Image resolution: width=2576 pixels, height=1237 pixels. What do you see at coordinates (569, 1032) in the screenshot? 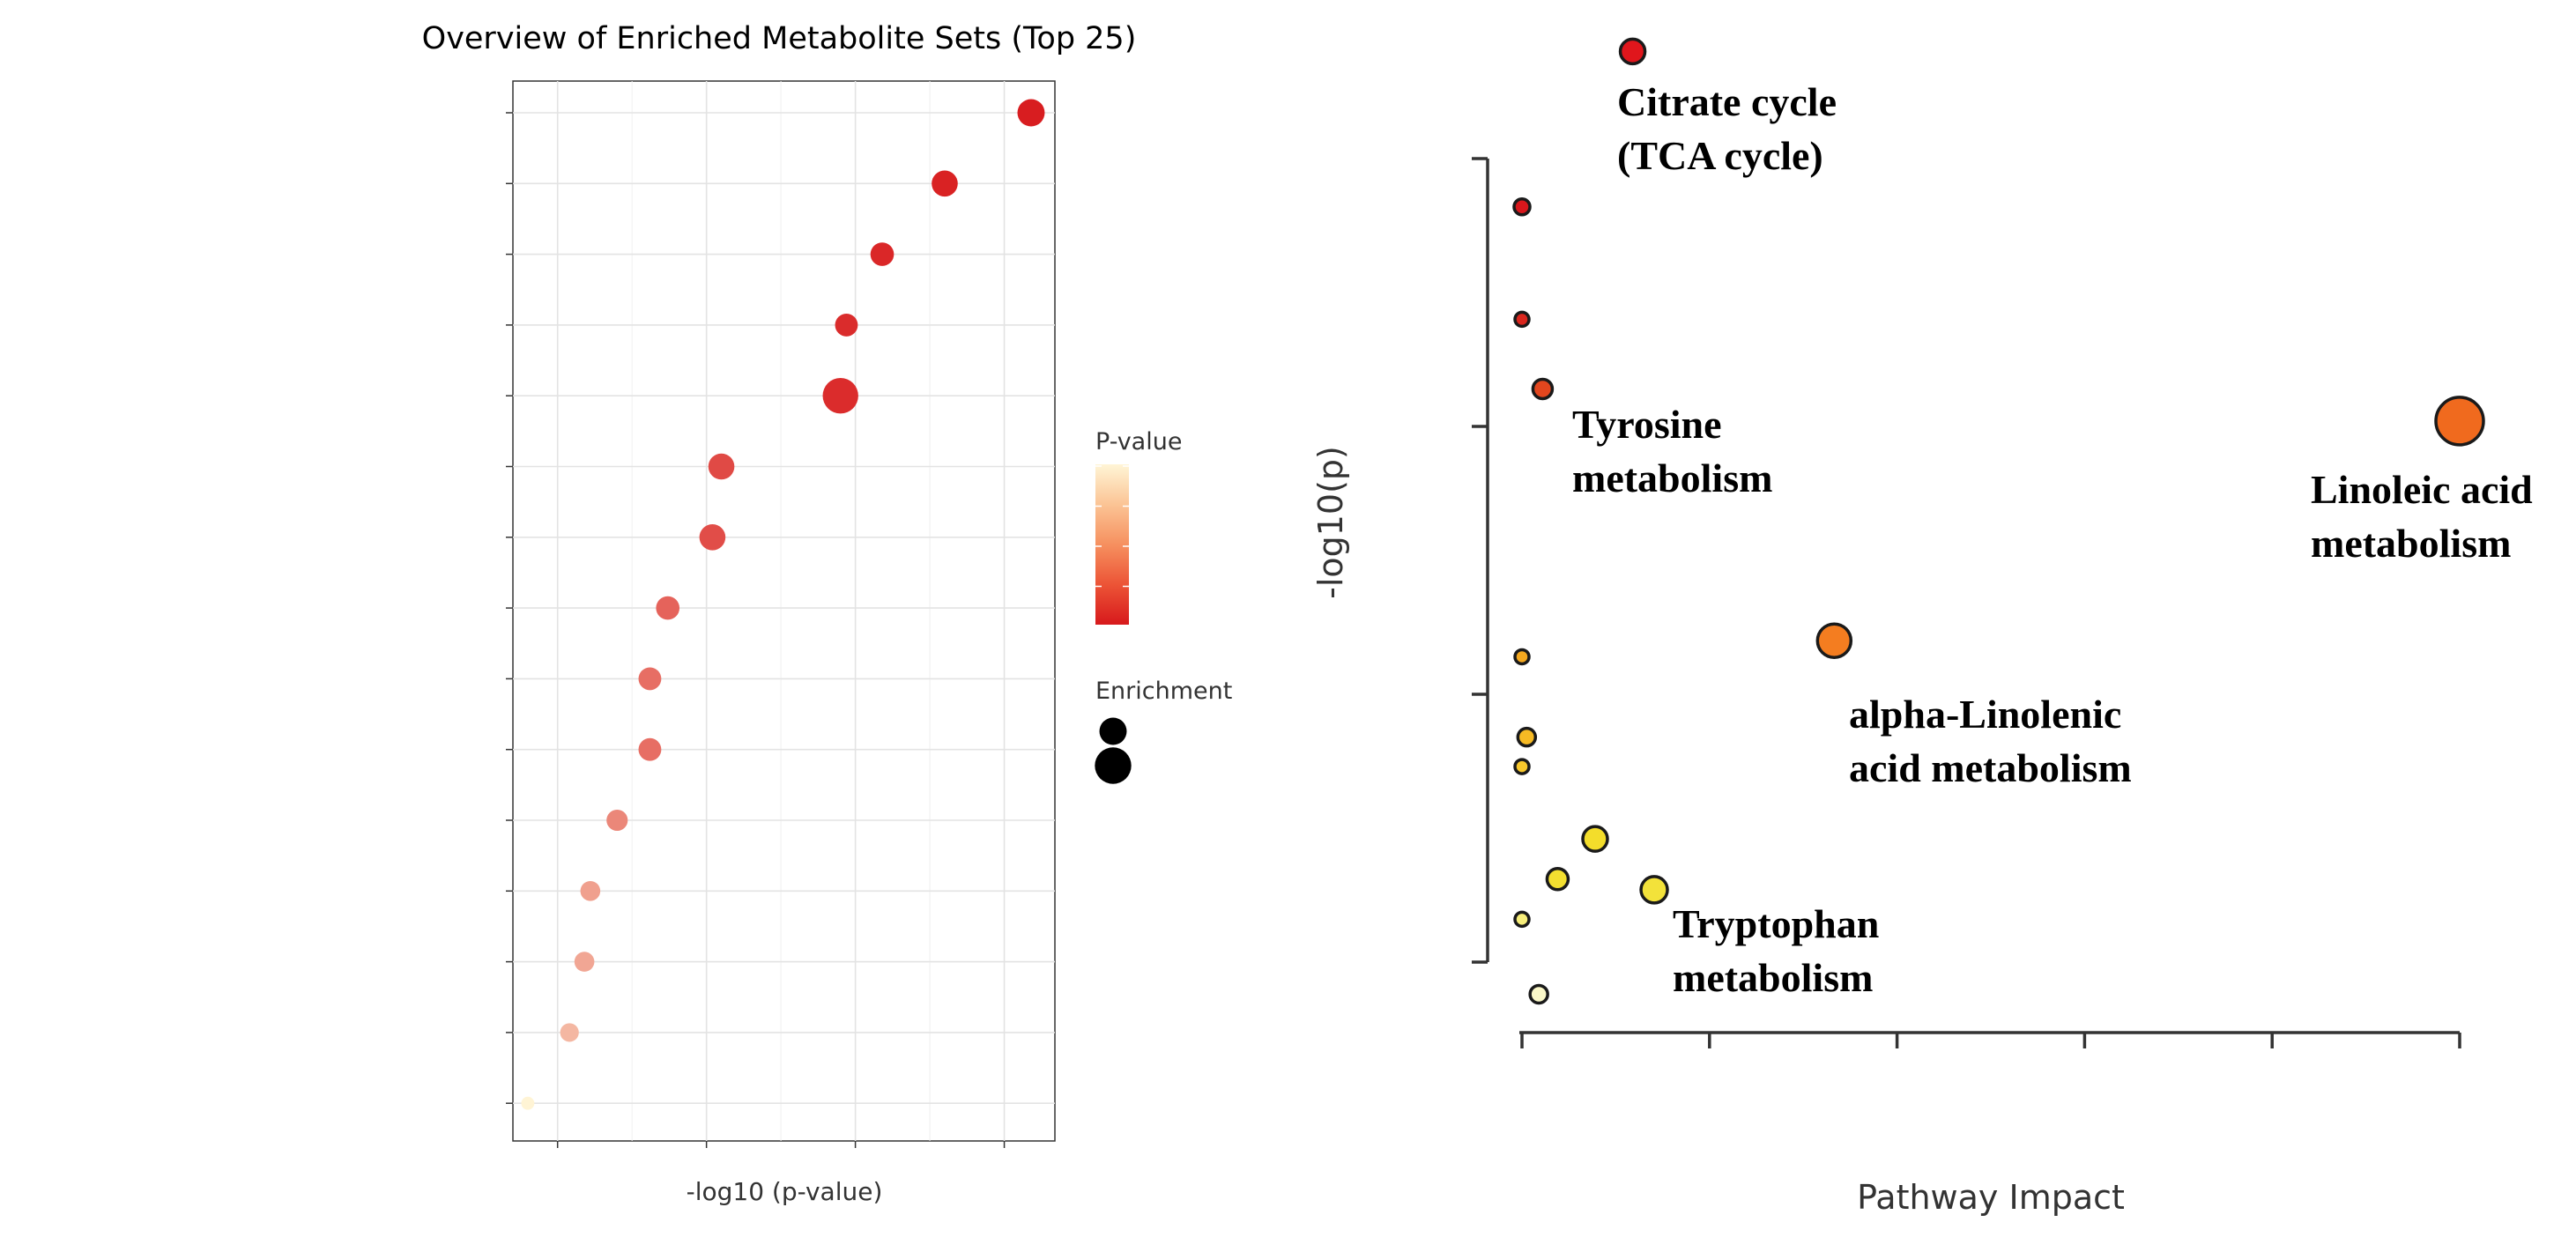
I see `point-fatty-acid-biosynthesis` at bounding box center [569, 1032].